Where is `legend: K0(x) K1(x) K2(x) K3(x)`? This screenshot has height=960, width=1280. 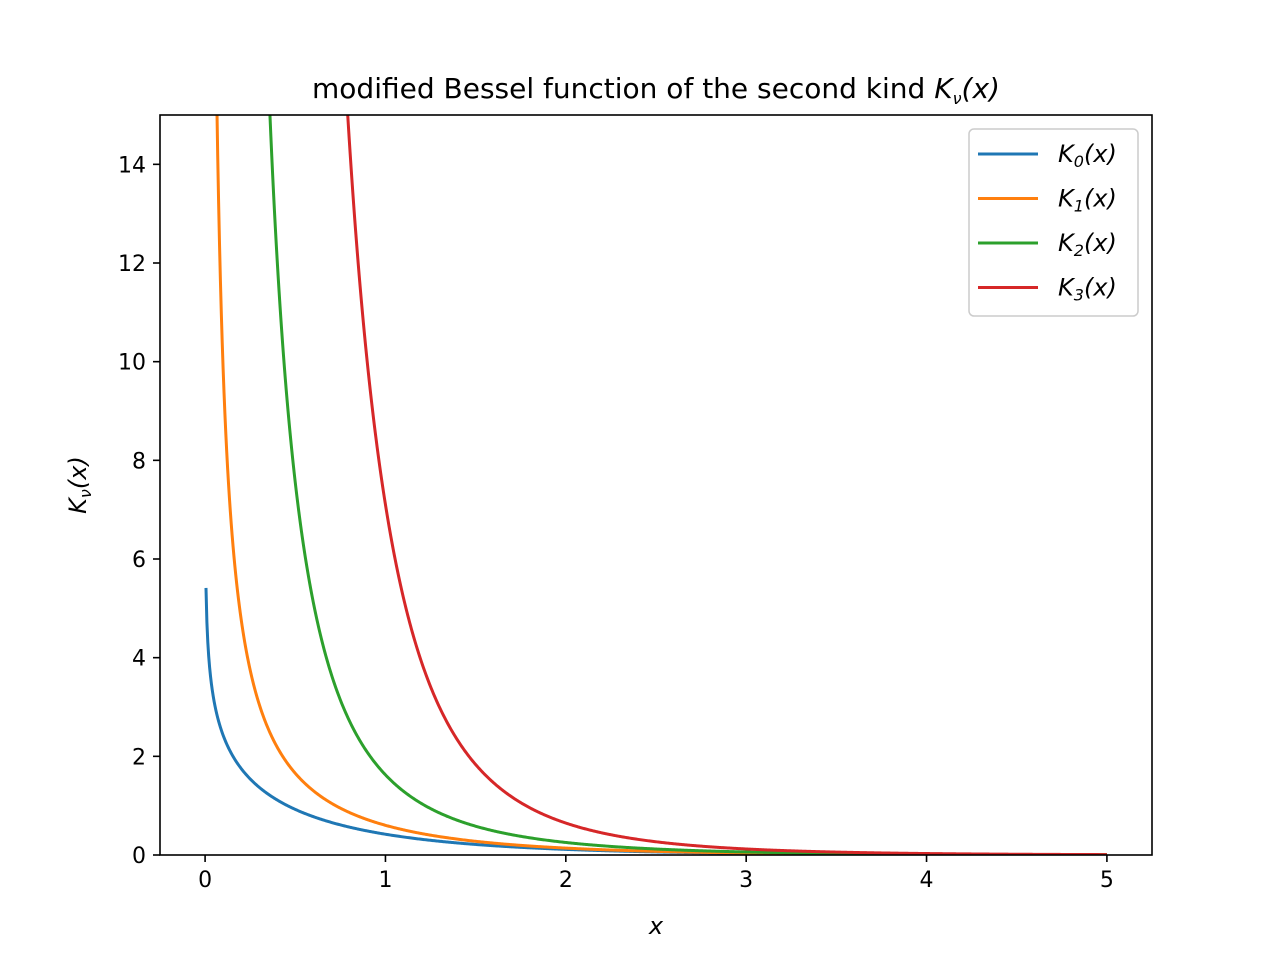 legend: K0(x) K1(x) K2(x) K3(x) is located at coordinates (1053, 222).